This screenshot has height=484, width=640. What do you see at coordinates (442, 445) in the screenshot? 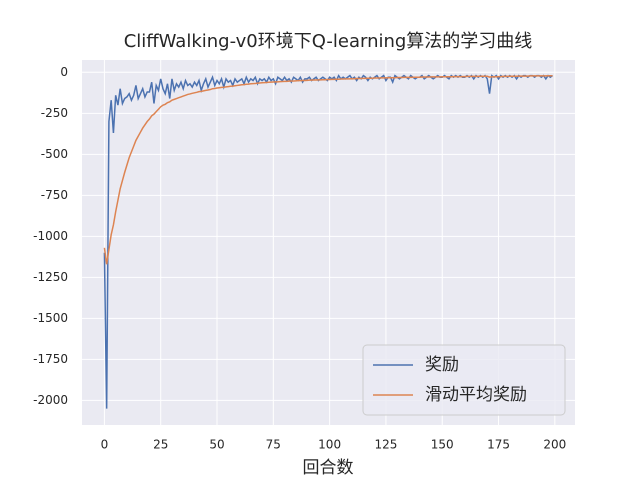
I see `x-tick-label: 150` at bounding box center [442, 445].